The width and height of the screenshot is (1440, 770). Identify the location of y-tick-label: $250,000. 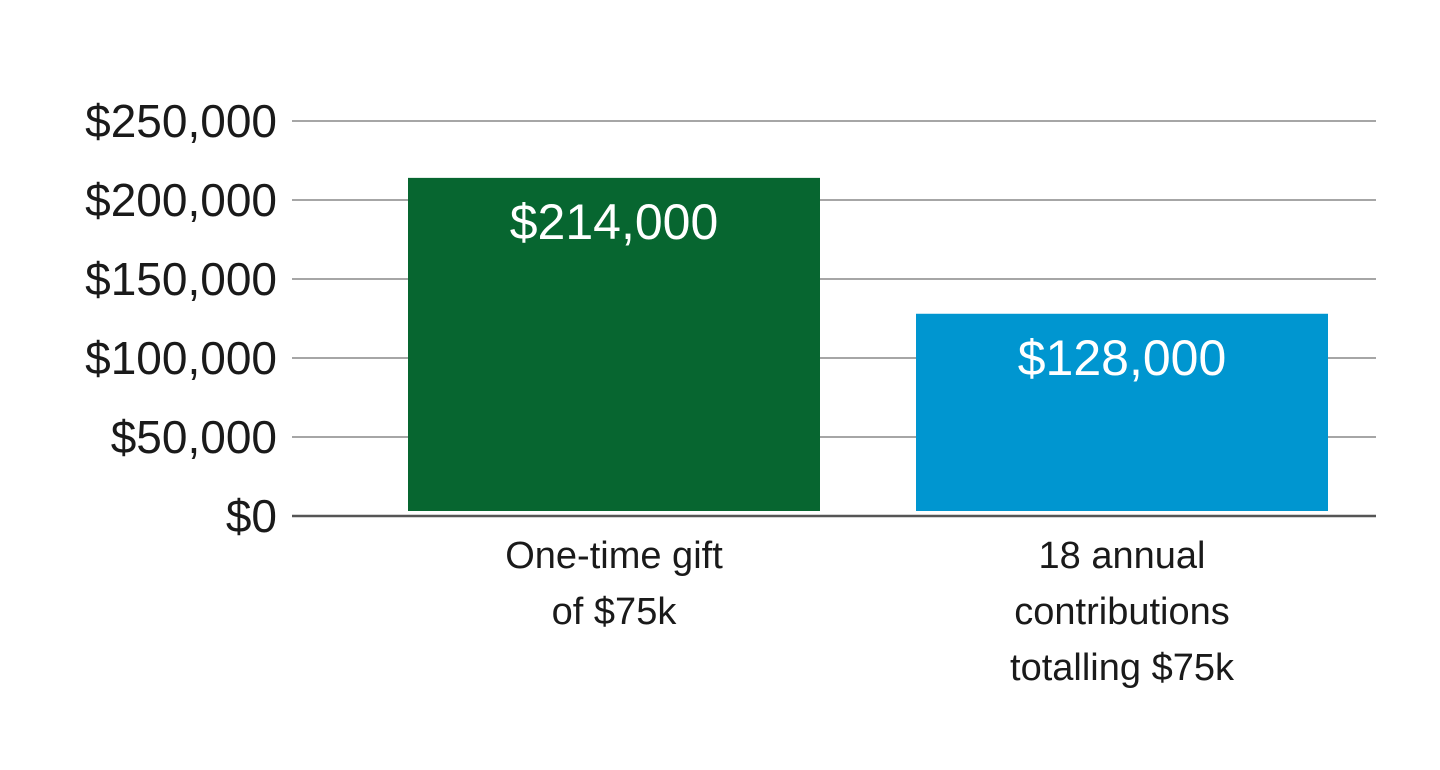
(181, 121).